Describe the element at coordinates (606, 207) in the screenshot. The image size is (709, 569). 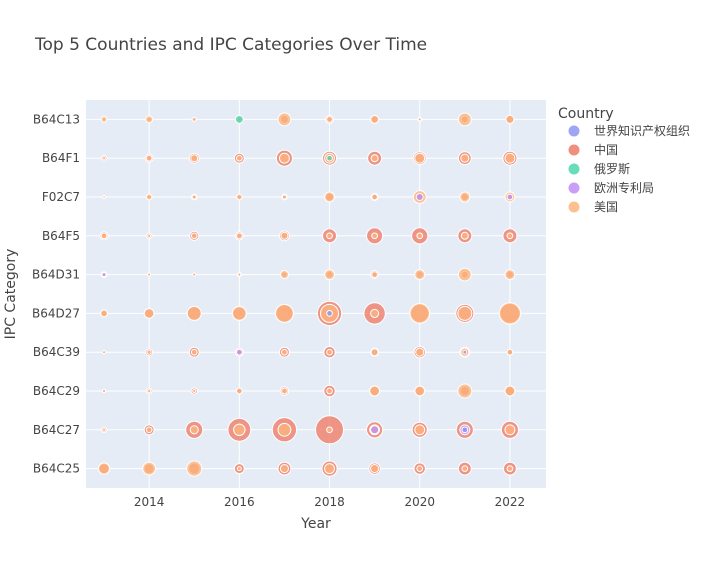
I see `legend-label-4: 美国` at that location.